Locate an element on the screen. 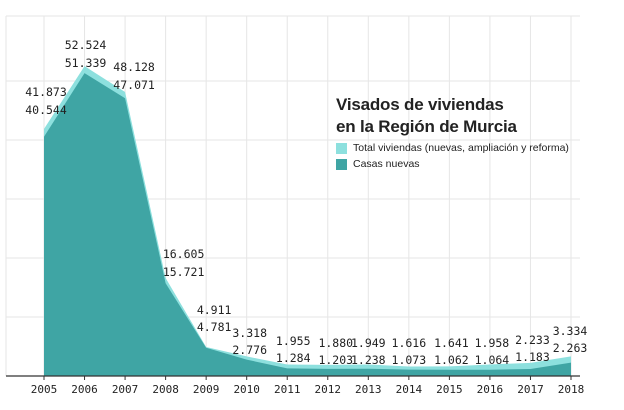 The image size is (624, 410). x-tick-label: 2011 is located at coordinates (287, 389).